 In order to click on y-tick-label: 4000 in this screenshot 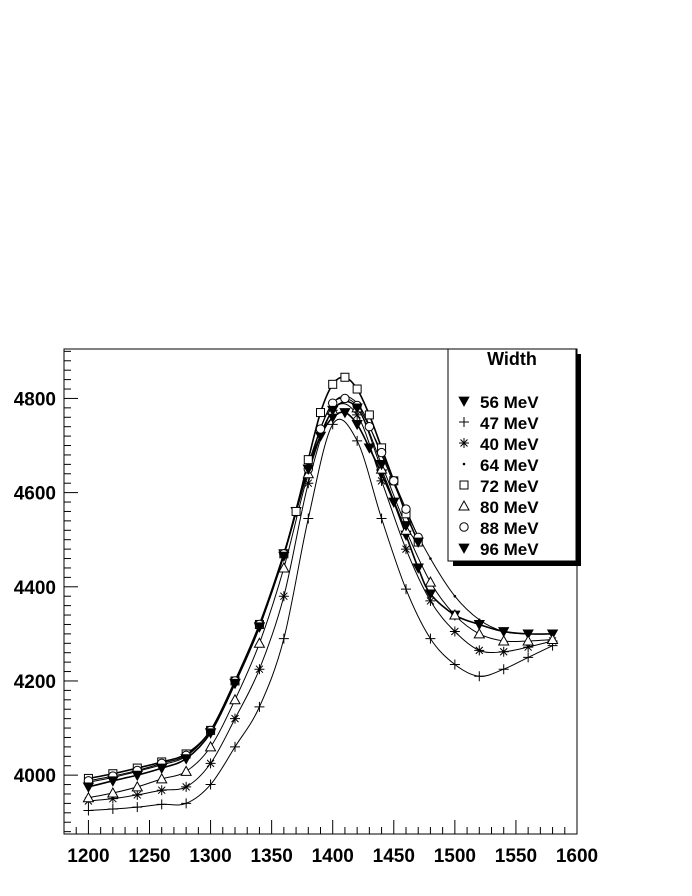, I will do `click(35, 776)`.